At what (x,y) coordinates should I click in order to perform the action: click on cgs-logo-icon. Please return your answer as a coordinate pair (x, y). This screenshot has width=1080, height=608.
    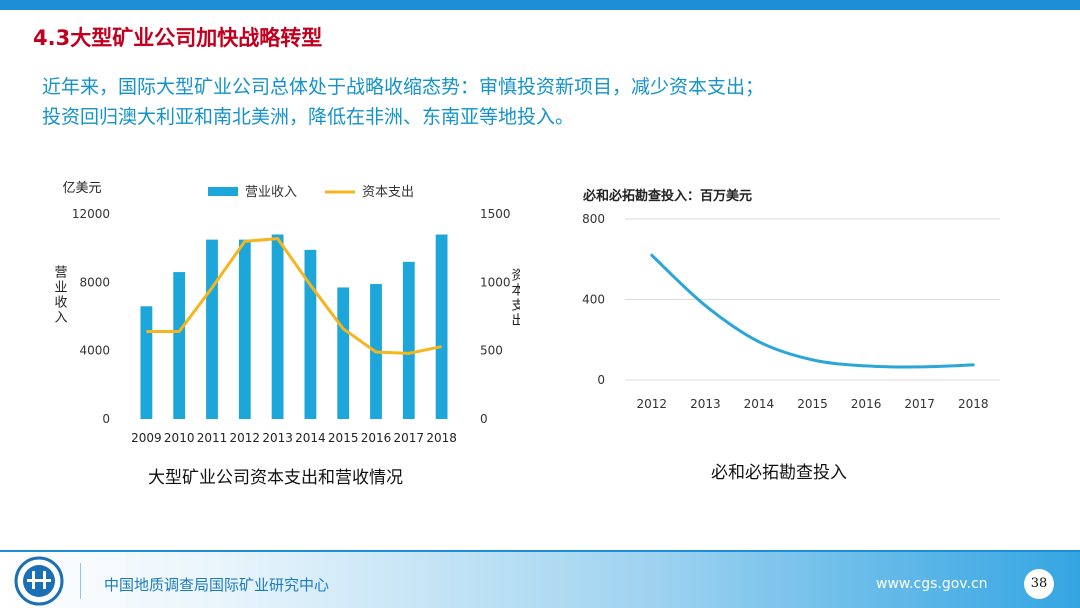
    Looking at the image, I should click on (39, 581).